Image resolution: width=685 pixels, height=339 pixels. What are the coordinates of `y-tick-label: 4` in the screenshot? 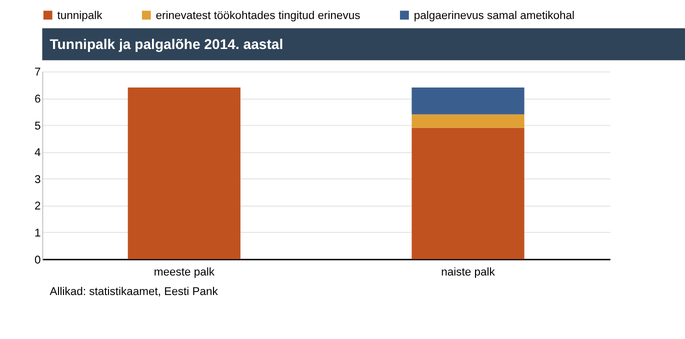 It's located at (37, 153).